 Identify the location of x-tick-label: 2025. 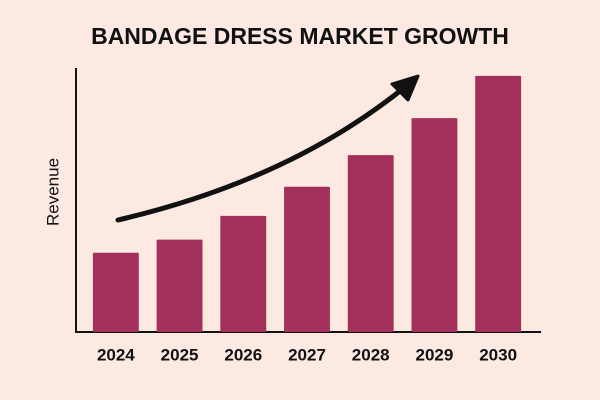
(180, 354).